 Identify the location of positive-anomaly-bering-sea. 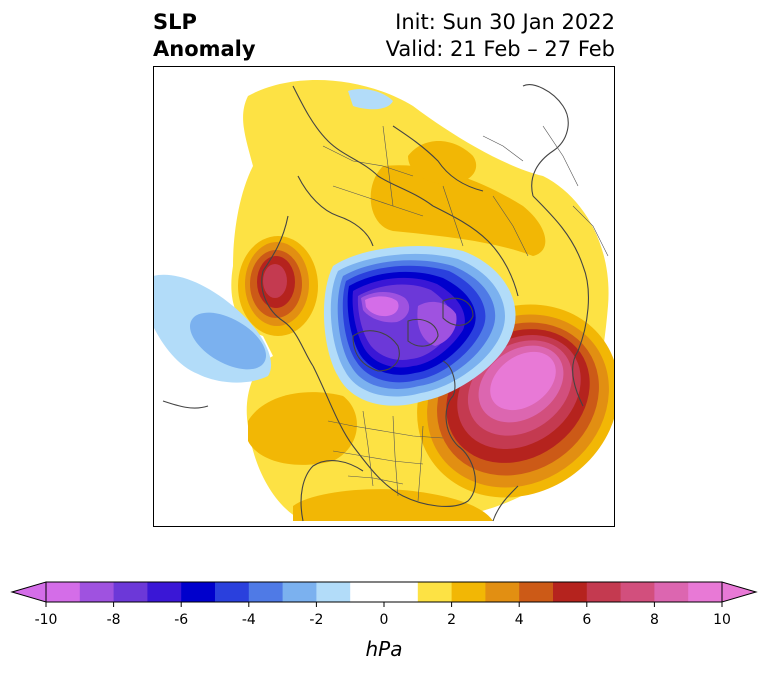
(278, 286).